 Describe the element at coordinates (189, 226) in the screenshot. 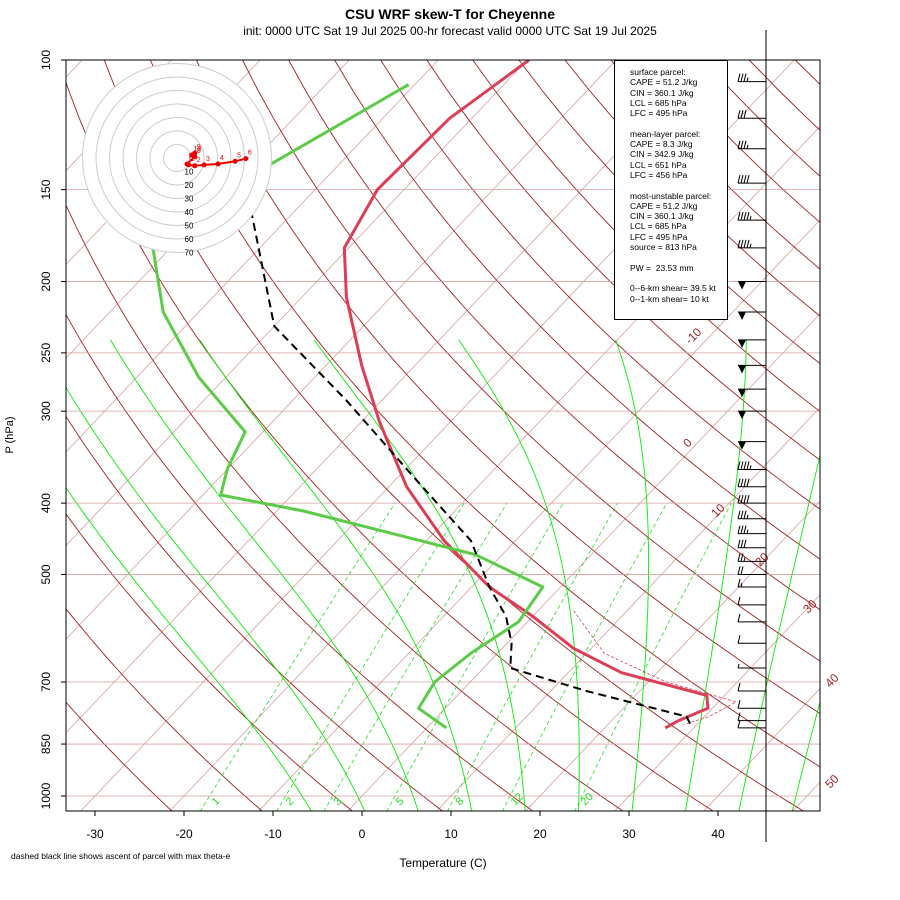

I see `hodograph-ring-label: 50` at that location.